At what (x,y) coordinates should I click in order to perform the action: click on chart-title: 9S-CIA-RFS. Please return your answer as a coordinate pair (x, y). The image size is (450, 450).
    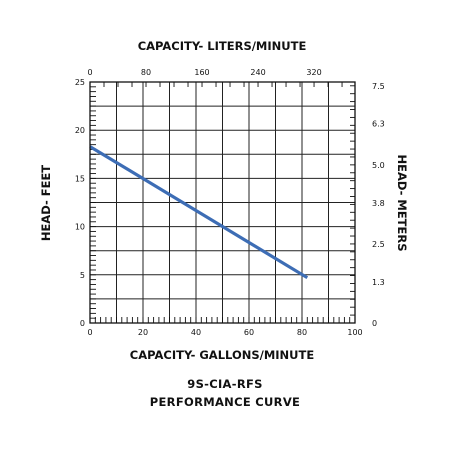
    Looking at the image, I should click on (225, 384).